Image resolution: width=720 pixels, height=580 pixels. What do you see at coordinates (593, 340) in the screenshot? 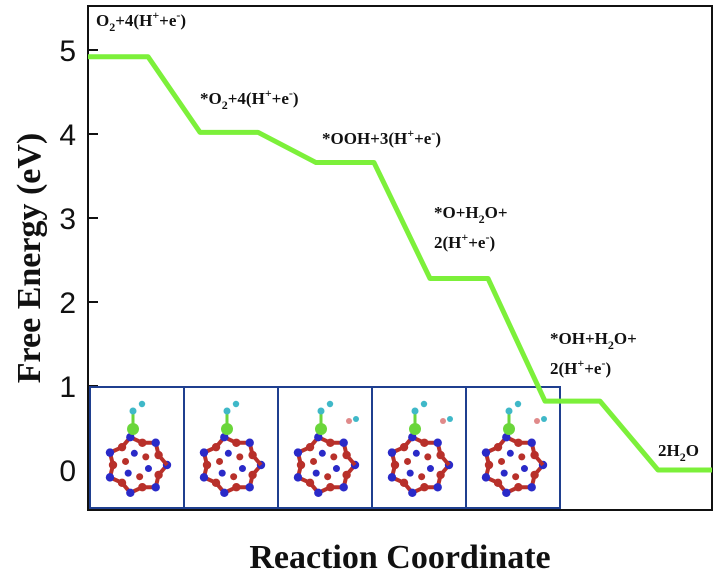
I see `state-label-oh: *OH+H2O+` at bounding box center [593, 340].